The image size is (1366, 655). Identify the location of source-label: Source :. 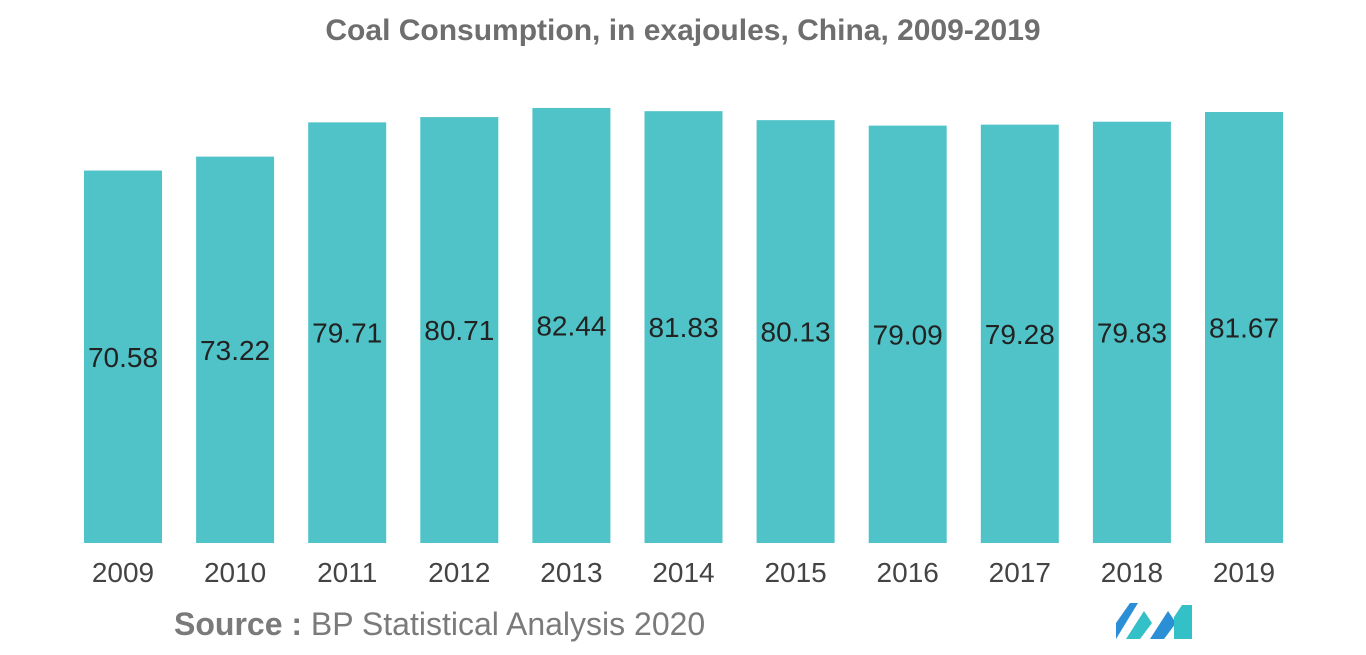
(238, 624).